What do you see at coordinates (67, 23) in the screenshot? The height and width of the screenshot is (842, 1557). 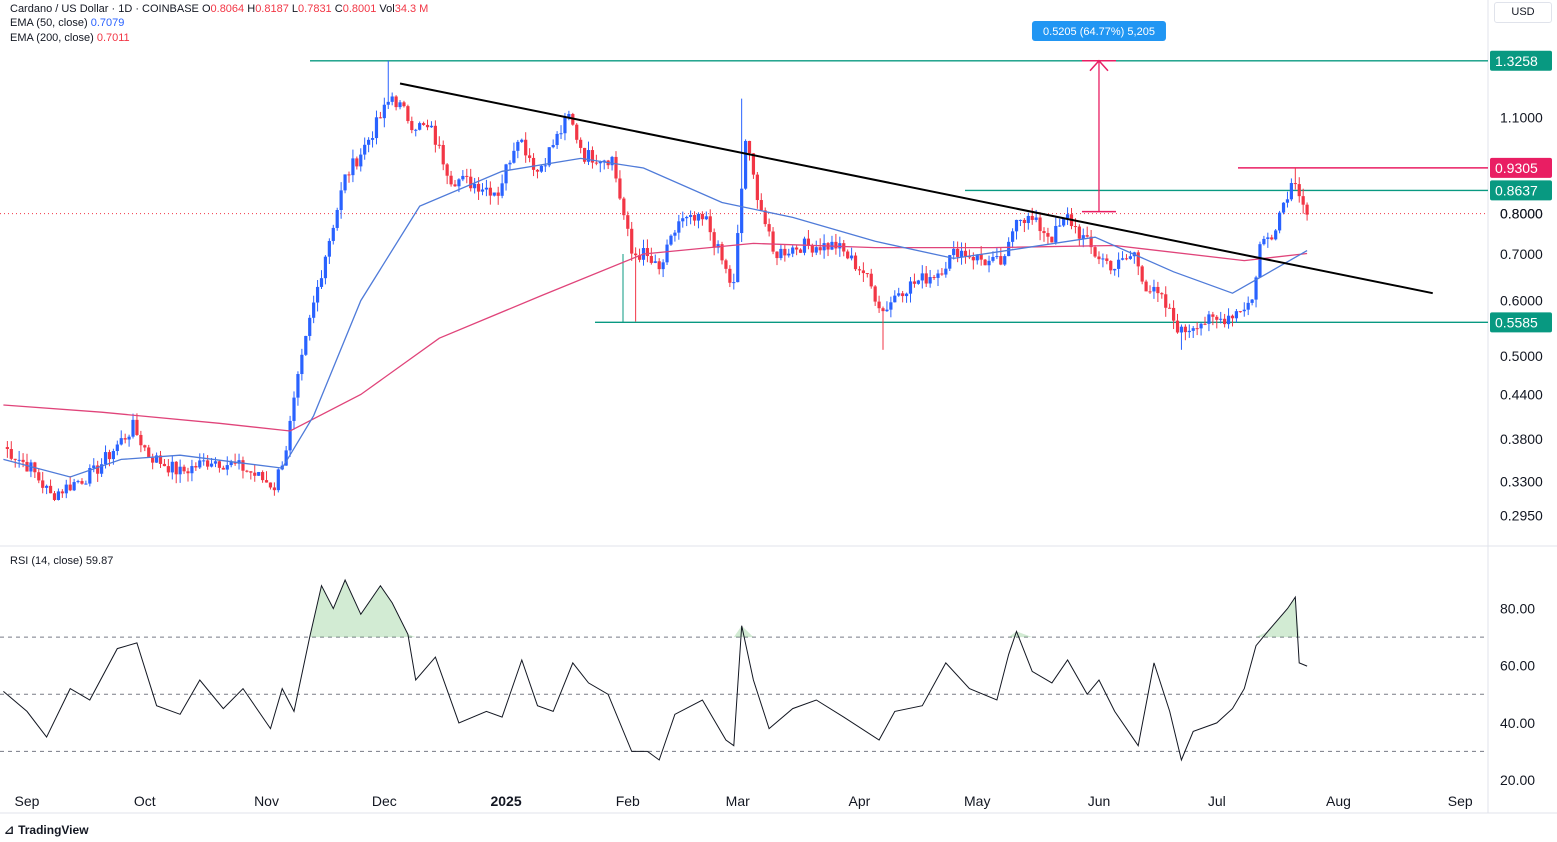 I see `ema50-legend: EMA (50, close) 0.7079` at bounding box center [67, 23].